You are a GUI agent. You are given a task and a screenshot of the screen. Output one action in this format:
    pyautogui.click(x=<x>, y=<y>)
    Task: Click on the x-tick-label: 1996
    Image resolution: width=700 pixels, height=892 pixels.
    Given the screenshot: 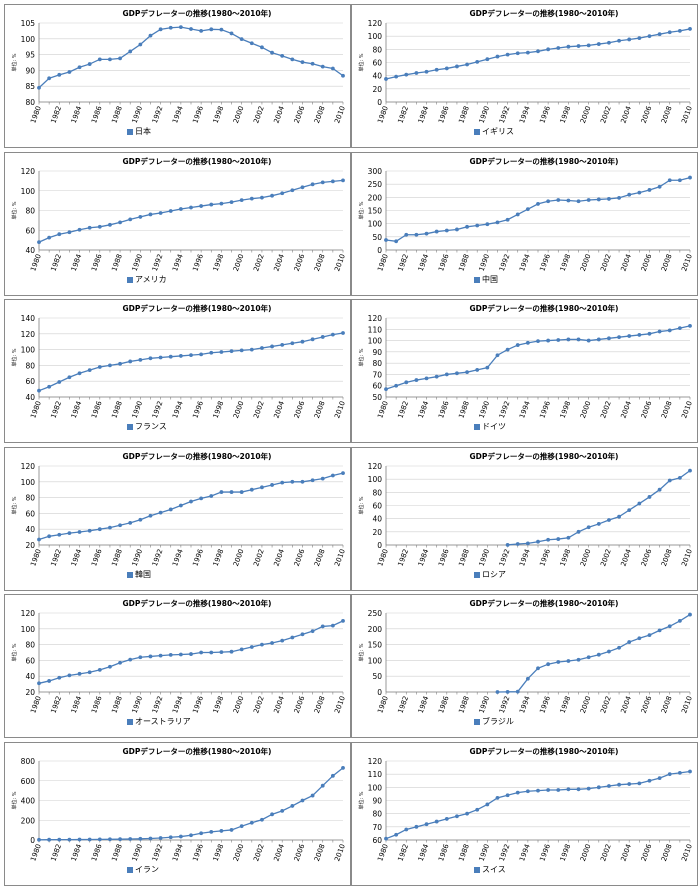 What is the action you would take?
    pyautogui.click(x=545, y=852)
    